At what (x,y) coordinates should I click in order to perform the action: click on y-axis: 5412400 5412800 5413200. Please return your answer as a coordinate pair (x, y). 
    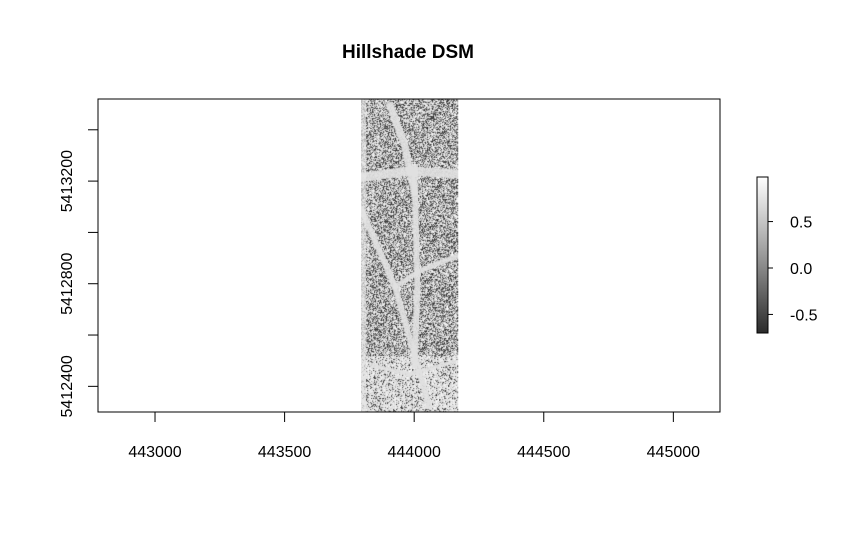
    Looking at the image, I should click on (79, 273).